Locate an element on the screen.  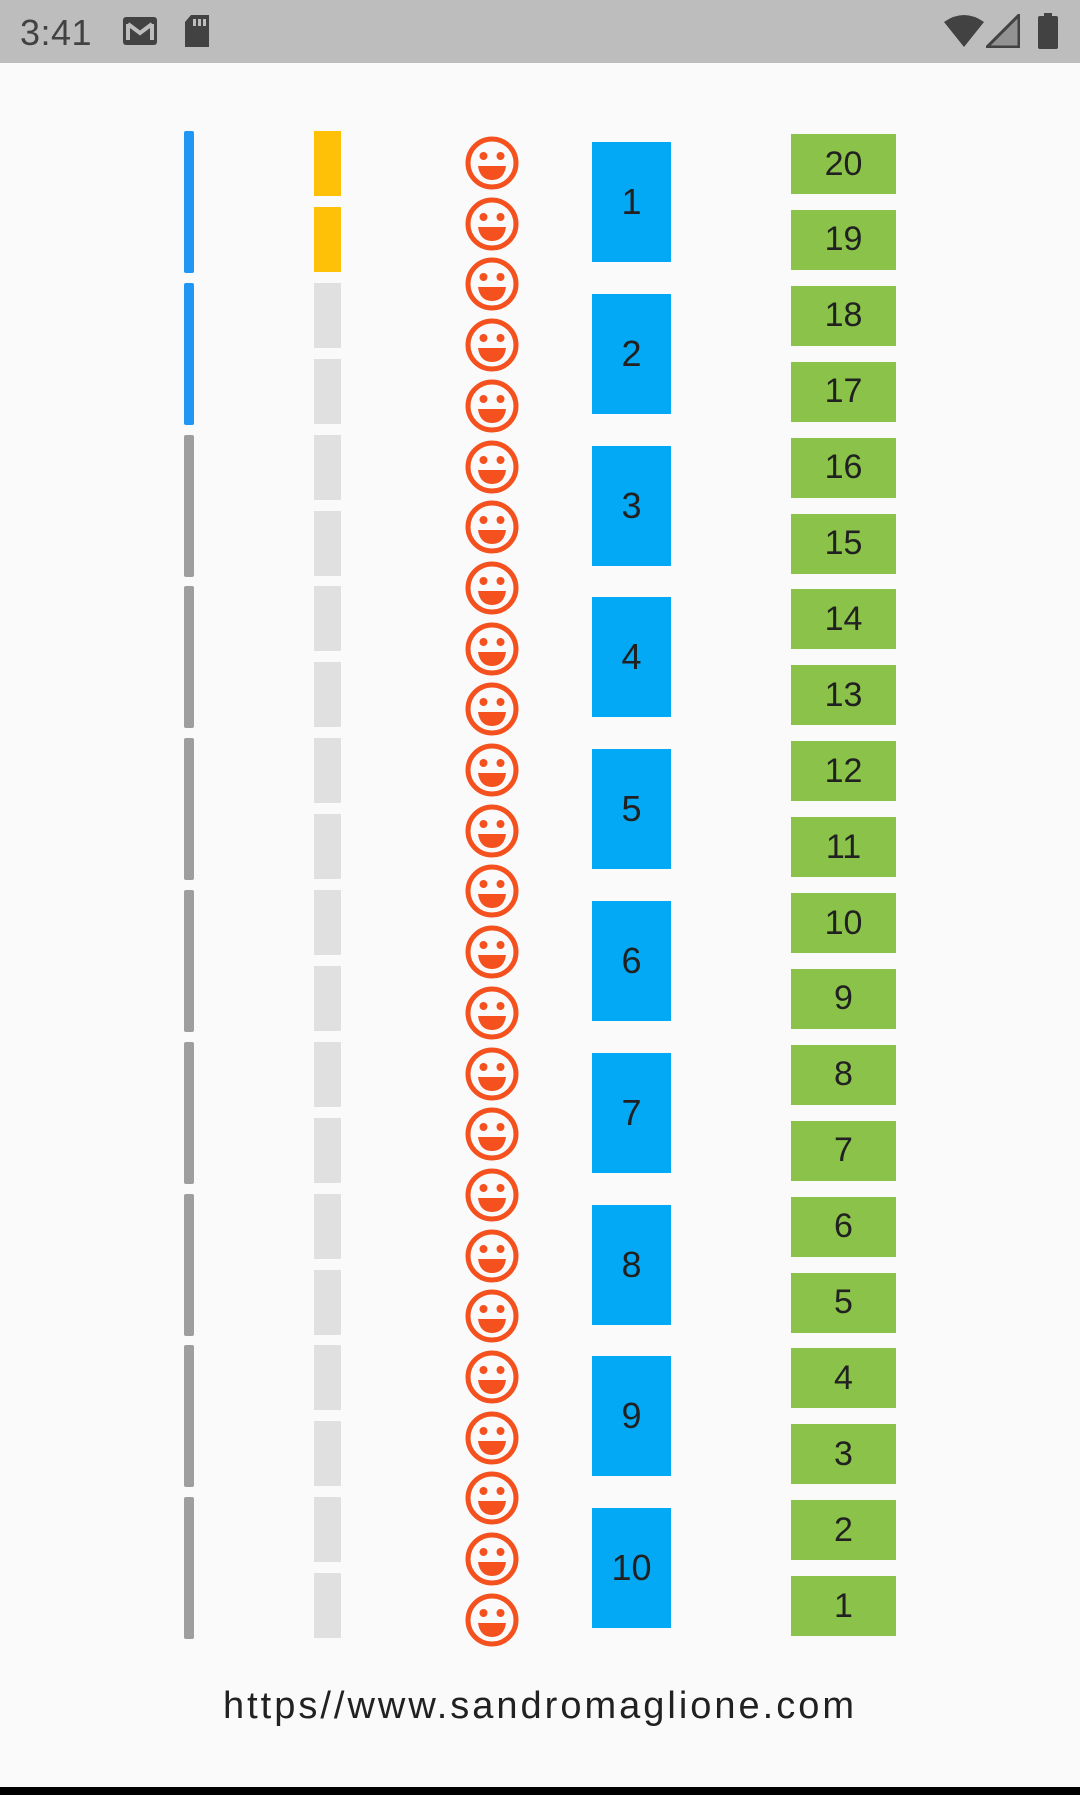
green-box: 6 is located at coordinates (843, 1226).